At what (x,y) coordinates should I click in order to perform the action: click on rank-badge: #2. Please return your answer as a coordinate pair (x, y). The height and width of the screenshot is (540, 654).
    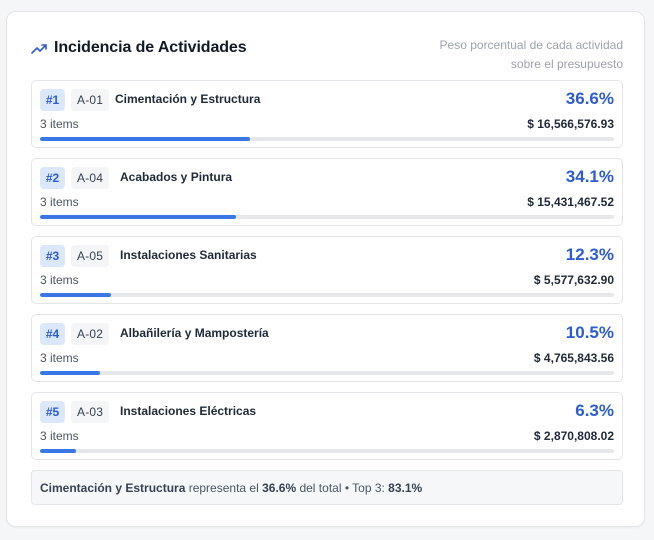
    Looking at the image, I should click on (52, 178).